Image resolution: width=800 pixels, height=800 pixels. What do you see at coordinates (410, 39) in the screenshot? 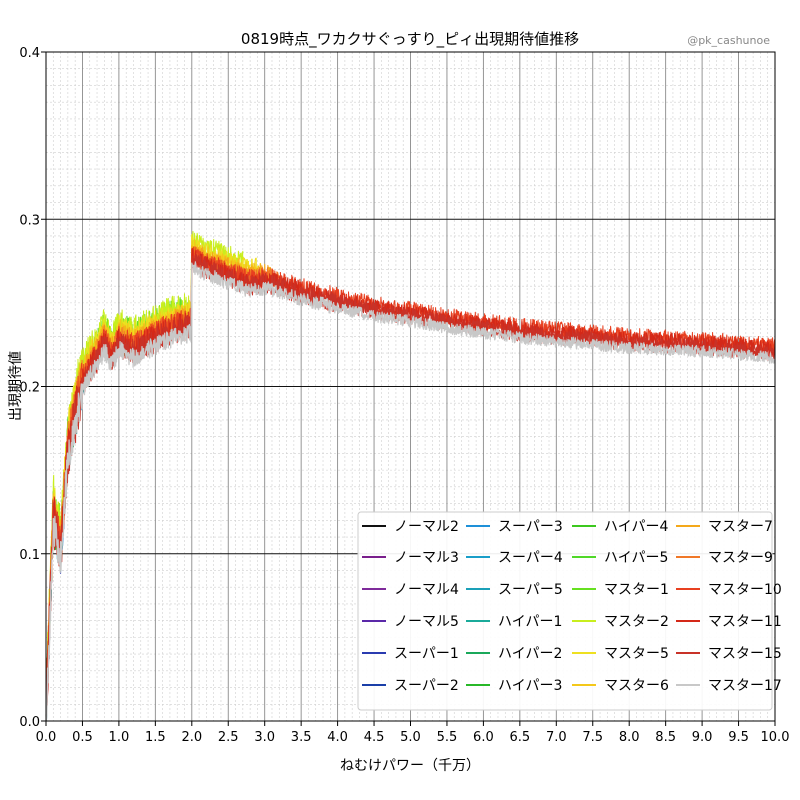
I see `chart-title: 0819時点_ワカクサぐっすり_ピィ出現期待値推移` at bounding box center [410, 39].